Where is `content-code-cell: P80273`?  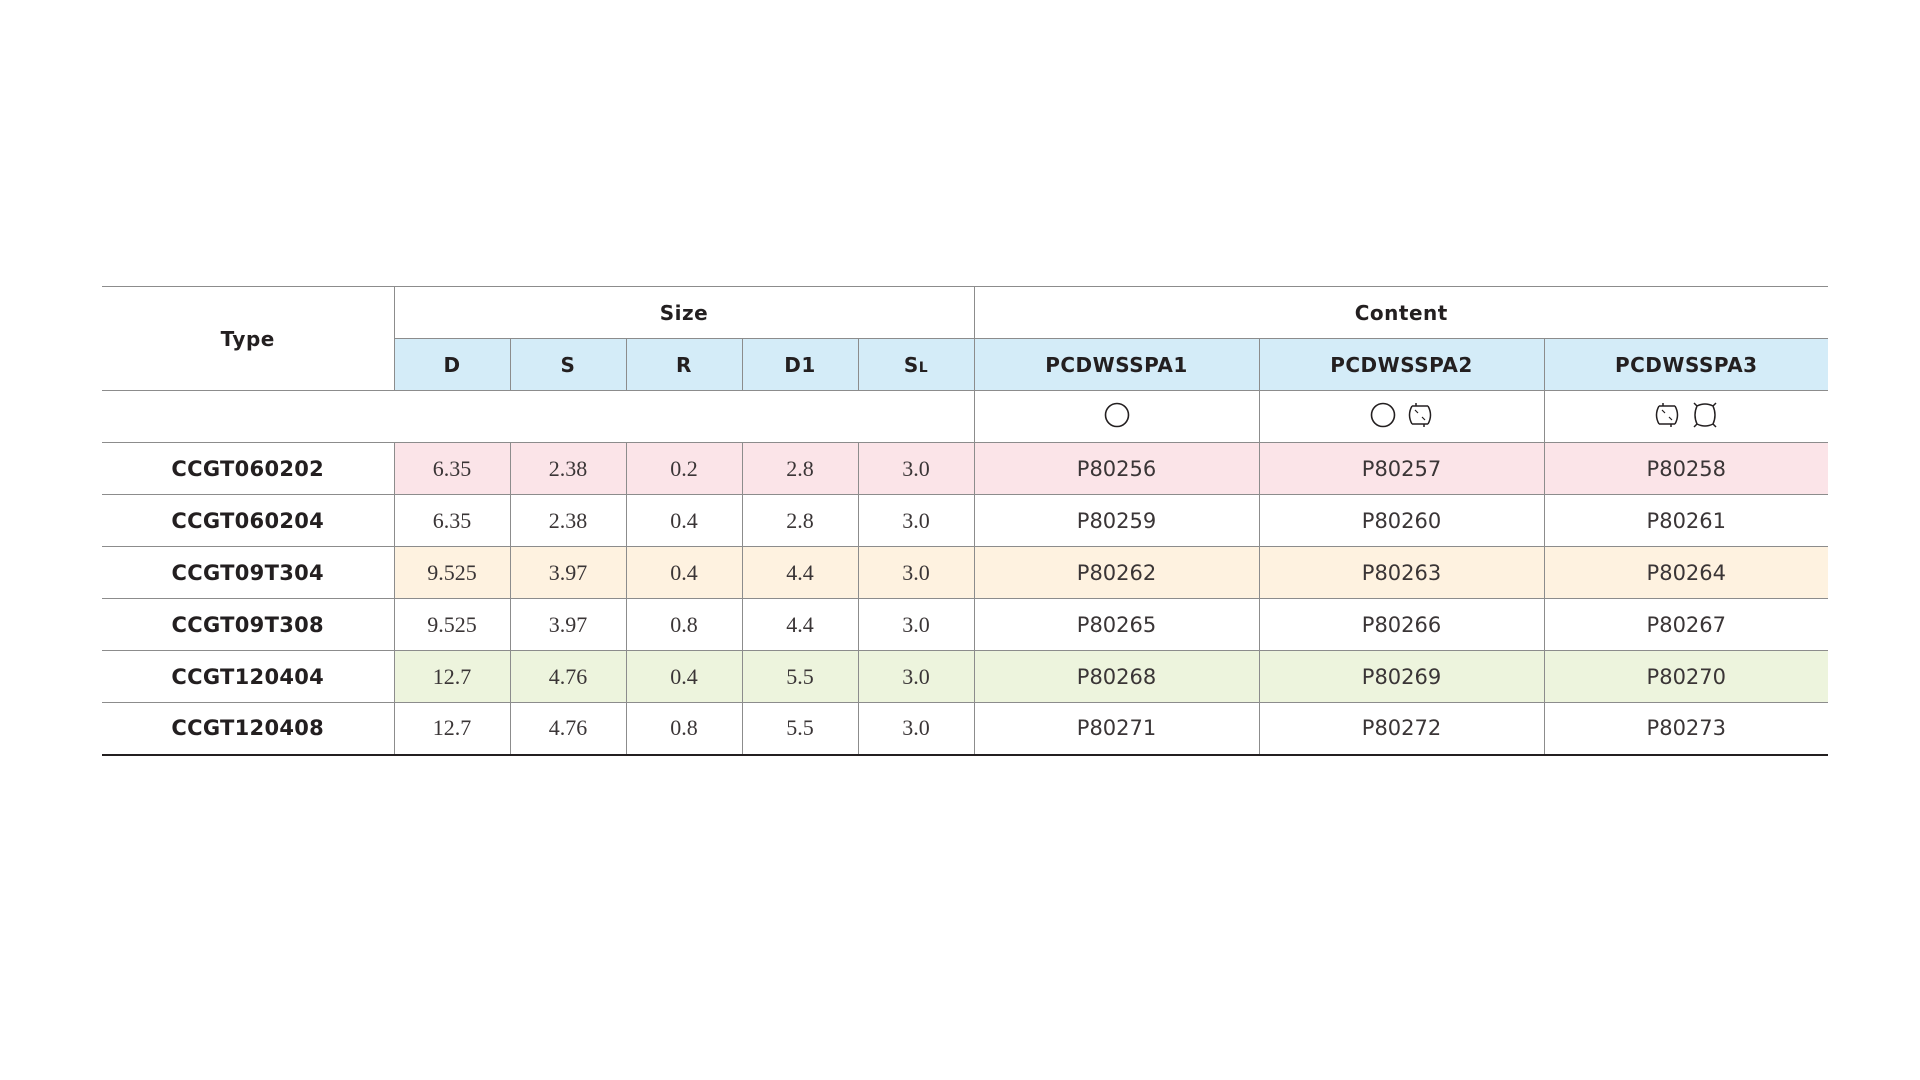 content-code-cell: P80273 is located at coordinates (1686, 729).